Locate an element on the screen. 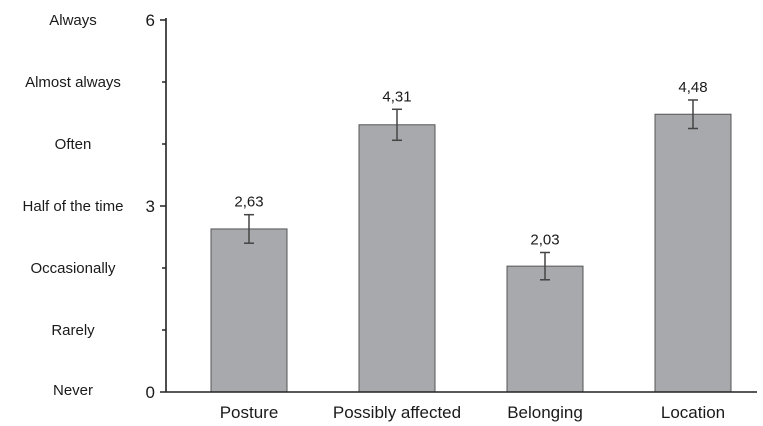 This screenshot has height=426, width=763. y-frequency-label: Half of the time is located at coordinates (73, 206).